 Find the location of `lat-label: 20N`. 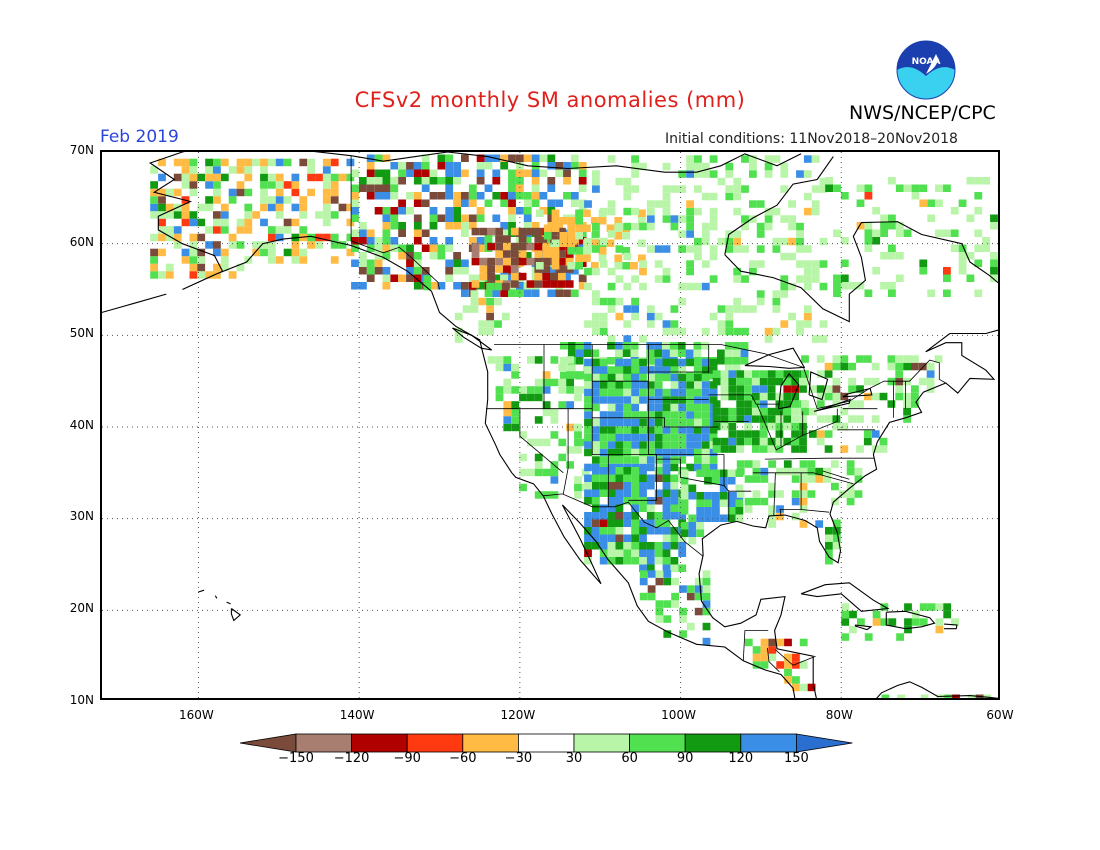

lat-label: 20N is located at coordinates (81, 608).